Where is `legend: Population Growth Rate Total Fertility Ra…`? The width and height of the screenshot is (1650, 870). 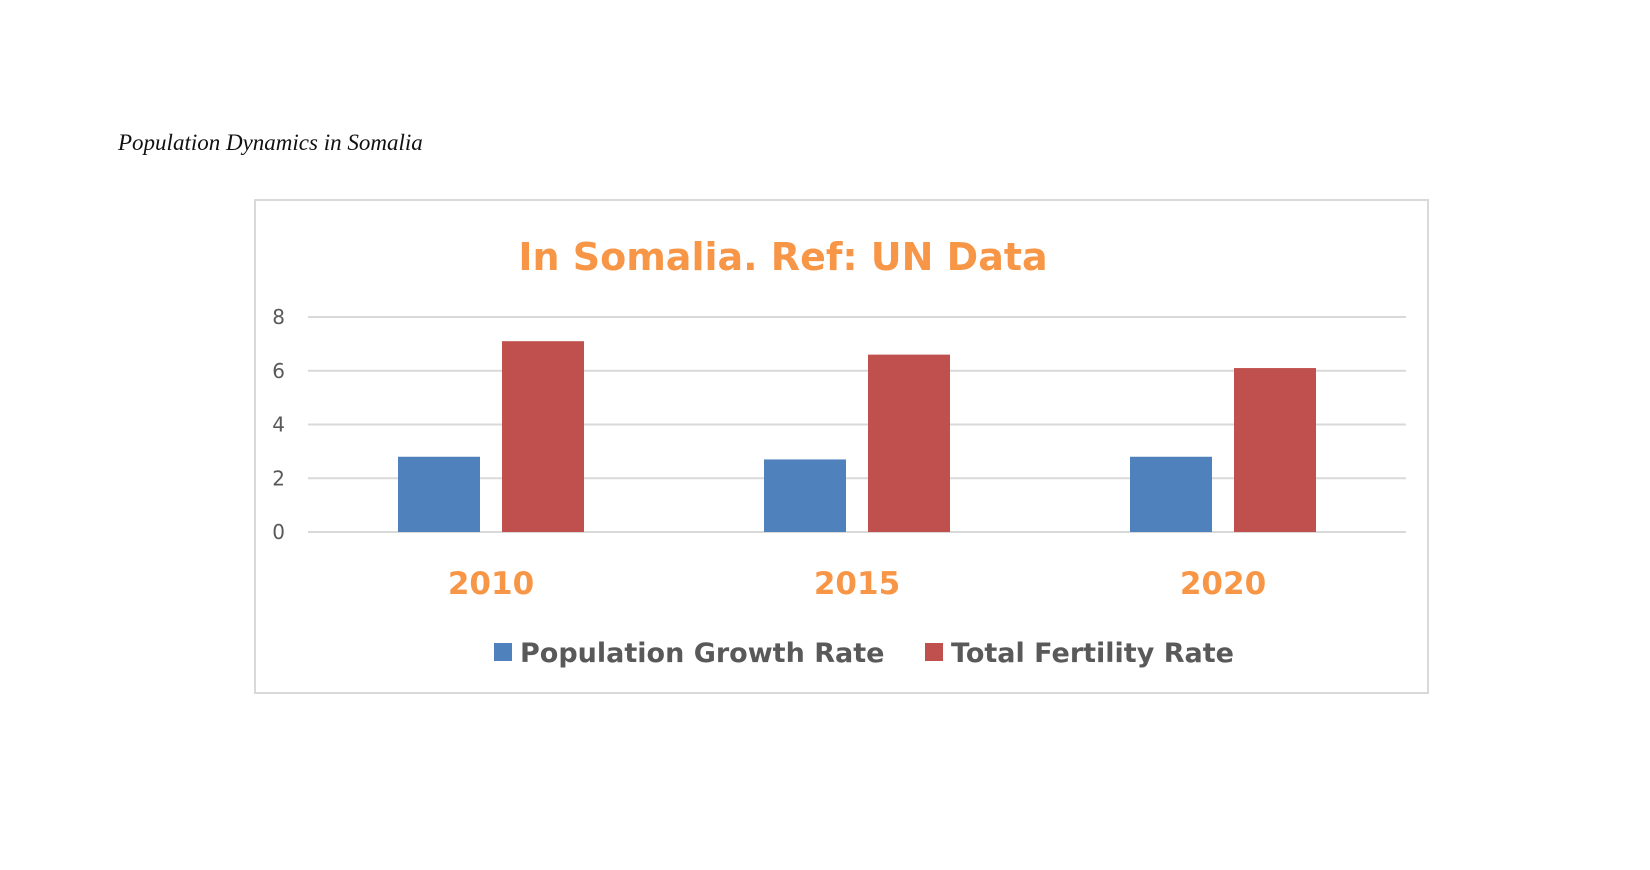 legend: Population Growth Rate Total Fertility Ra… is located at coordinates (864, 653).